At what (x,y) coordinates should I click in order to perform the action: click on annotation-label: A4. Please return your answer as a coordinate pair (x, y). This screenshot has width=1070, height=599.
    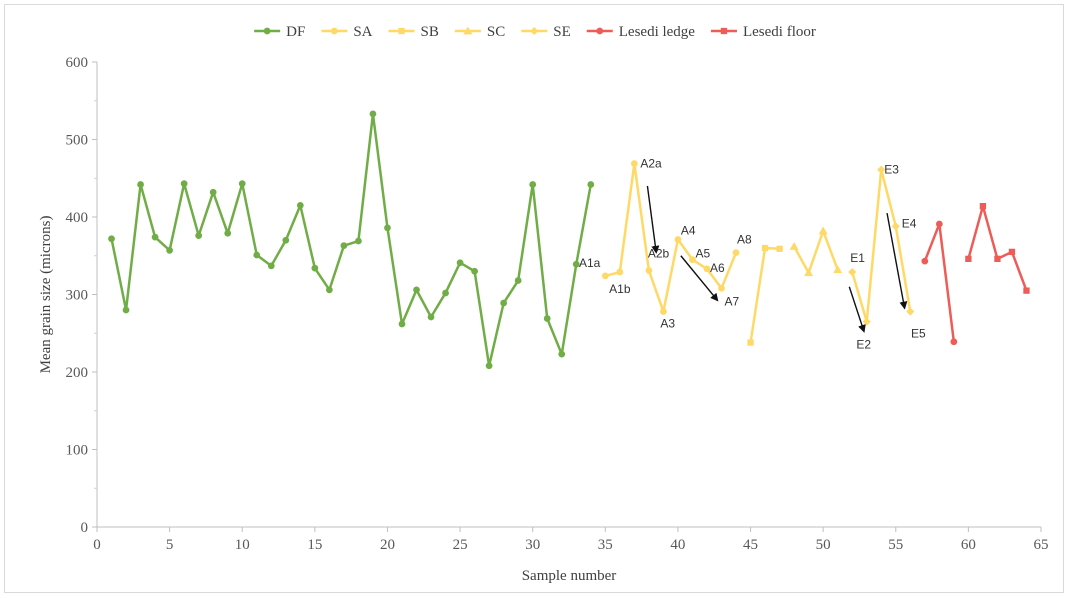
    Looking at the image, I should click on (688, 230).